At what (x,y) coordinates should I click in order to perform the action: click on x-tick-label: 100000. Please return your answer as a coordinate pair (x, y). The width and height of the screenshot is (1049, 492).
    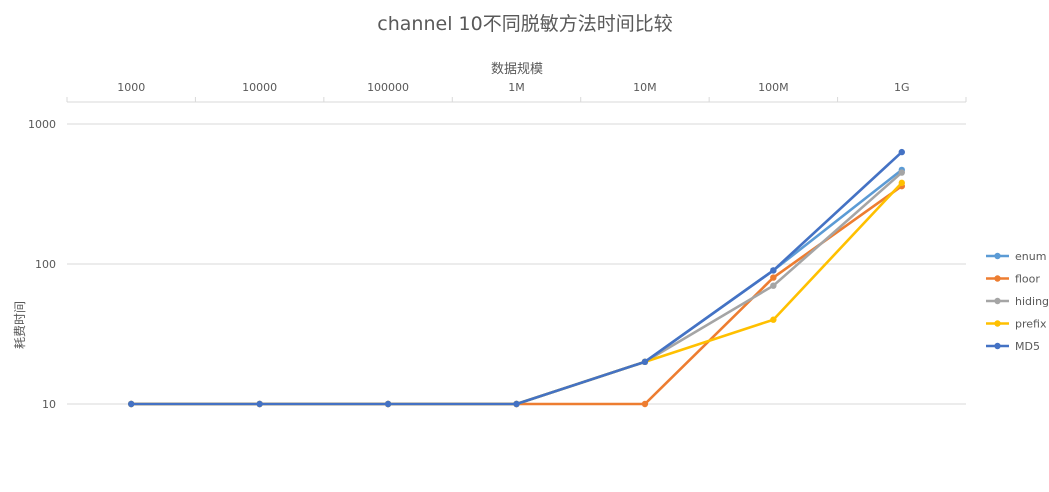
    Looking at the image, I should click on (388, 87).